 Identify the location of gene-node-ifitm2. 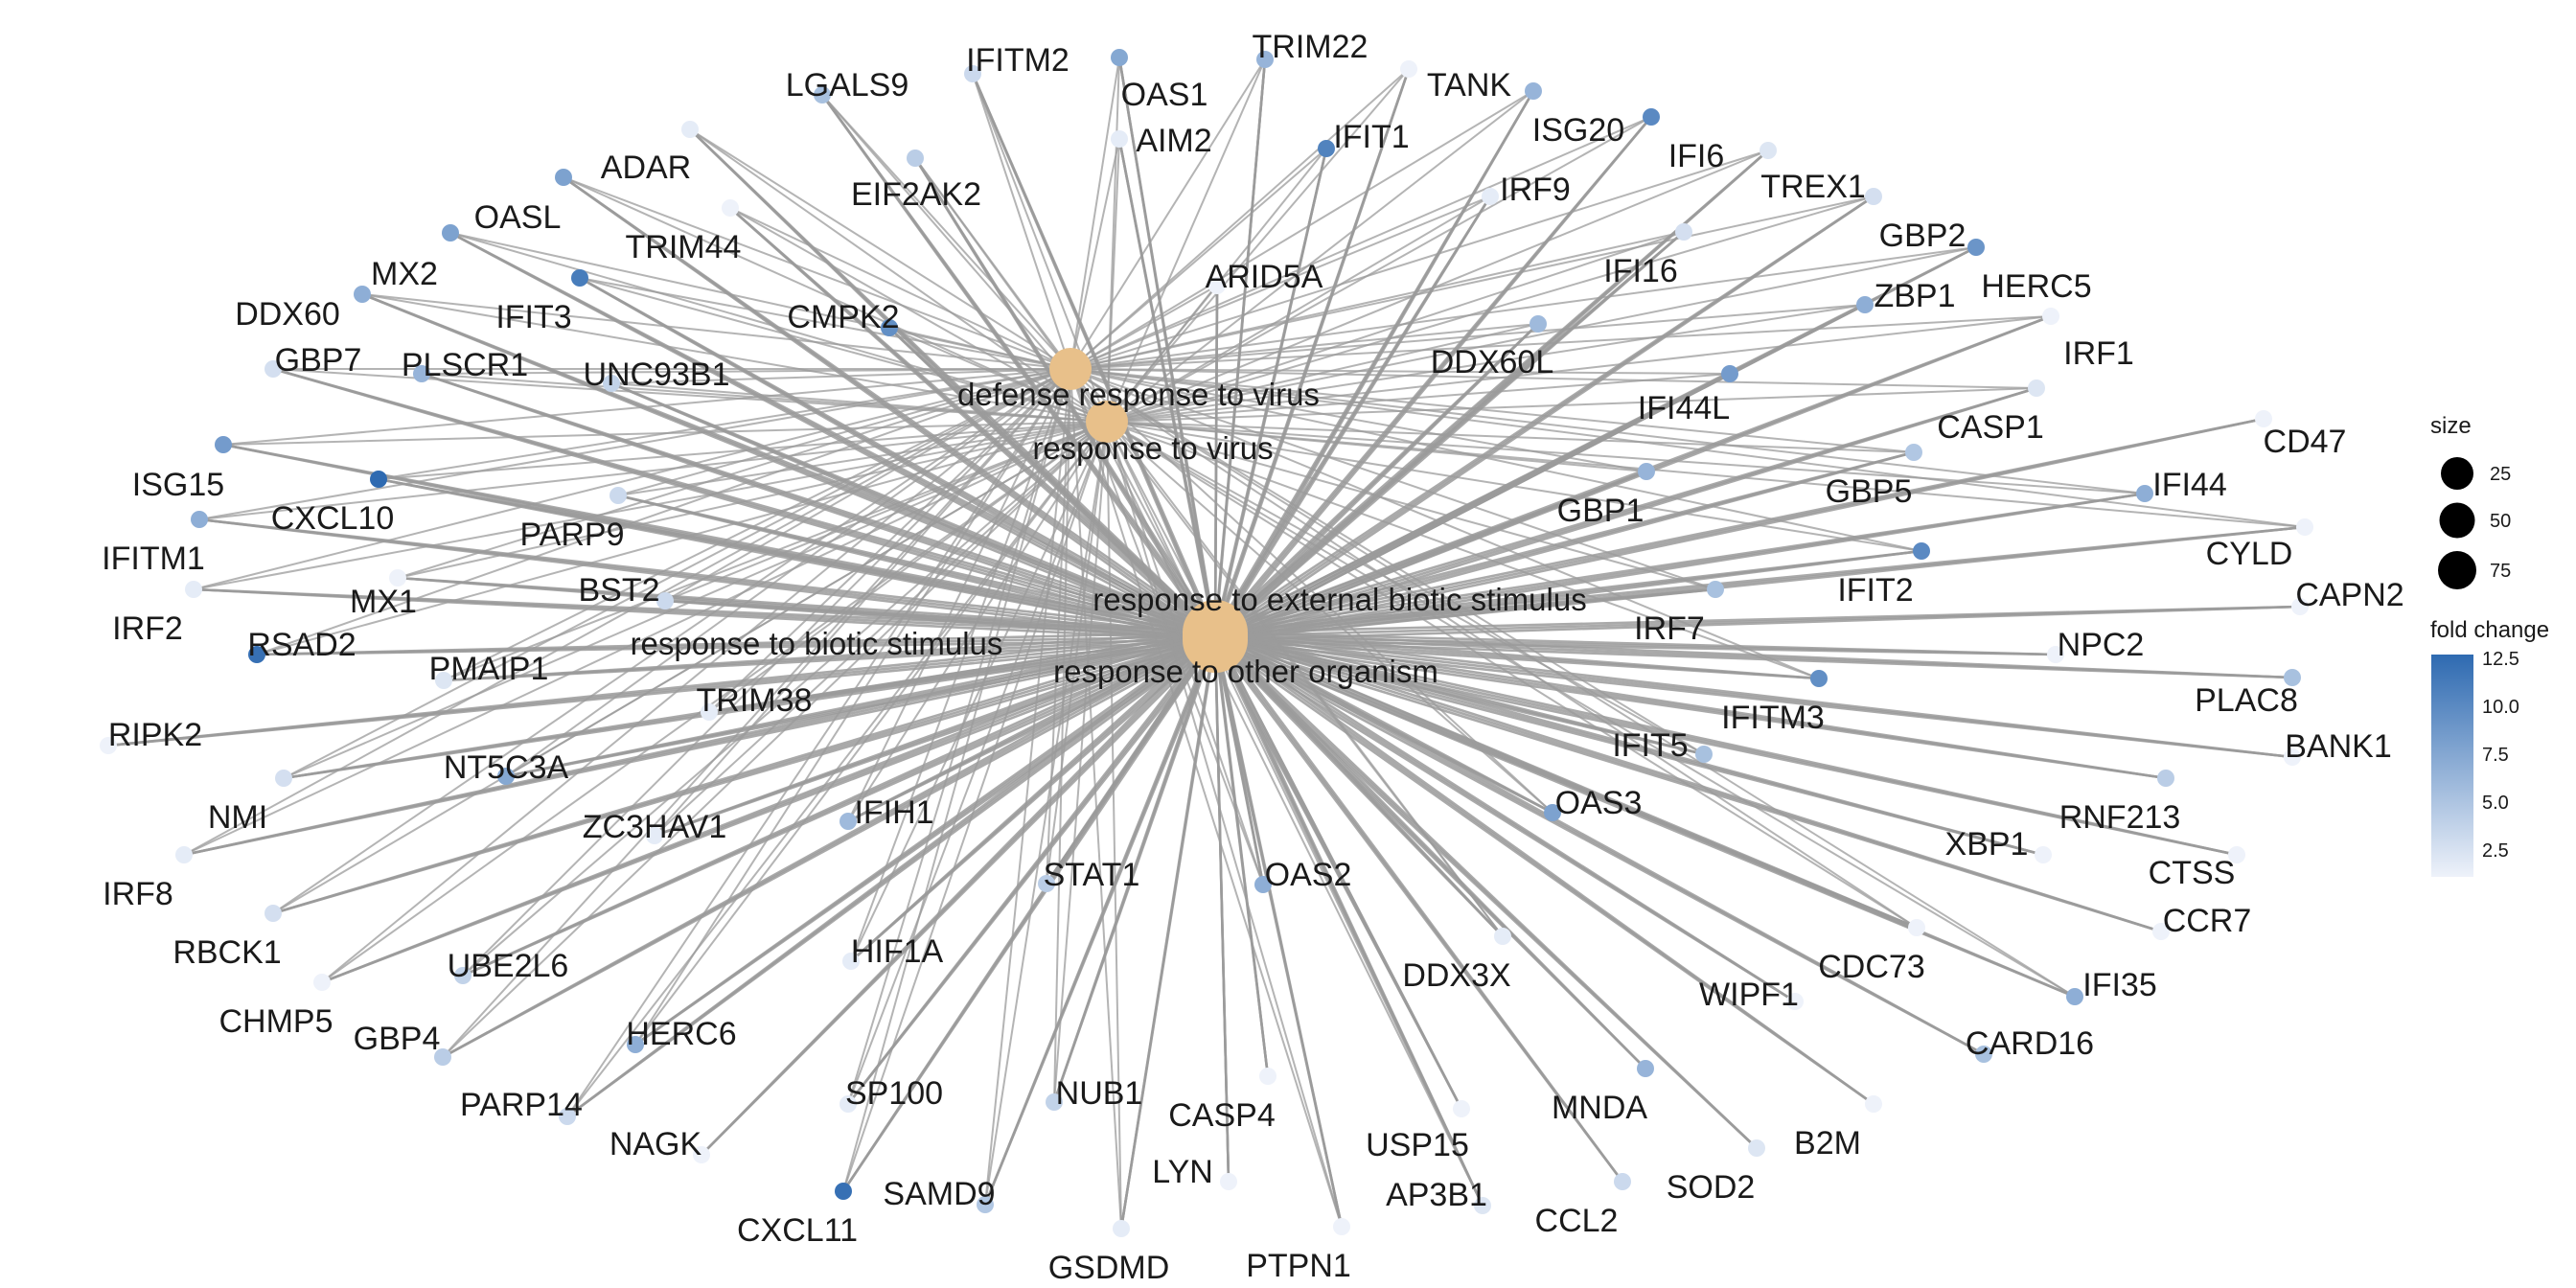
(972, 73).